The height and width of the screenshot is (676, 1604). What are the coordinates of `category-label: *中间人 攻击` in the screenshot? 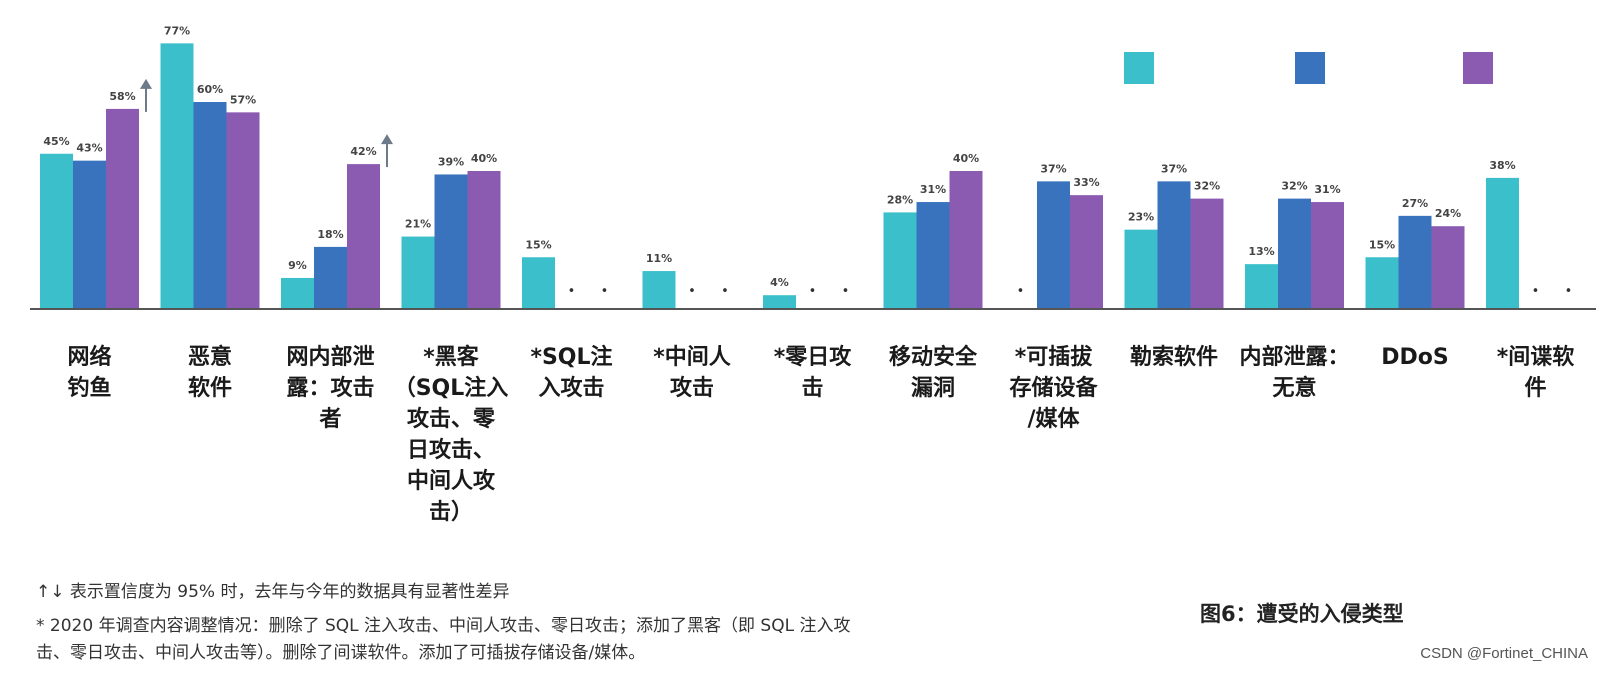 It's located at (692, 373).